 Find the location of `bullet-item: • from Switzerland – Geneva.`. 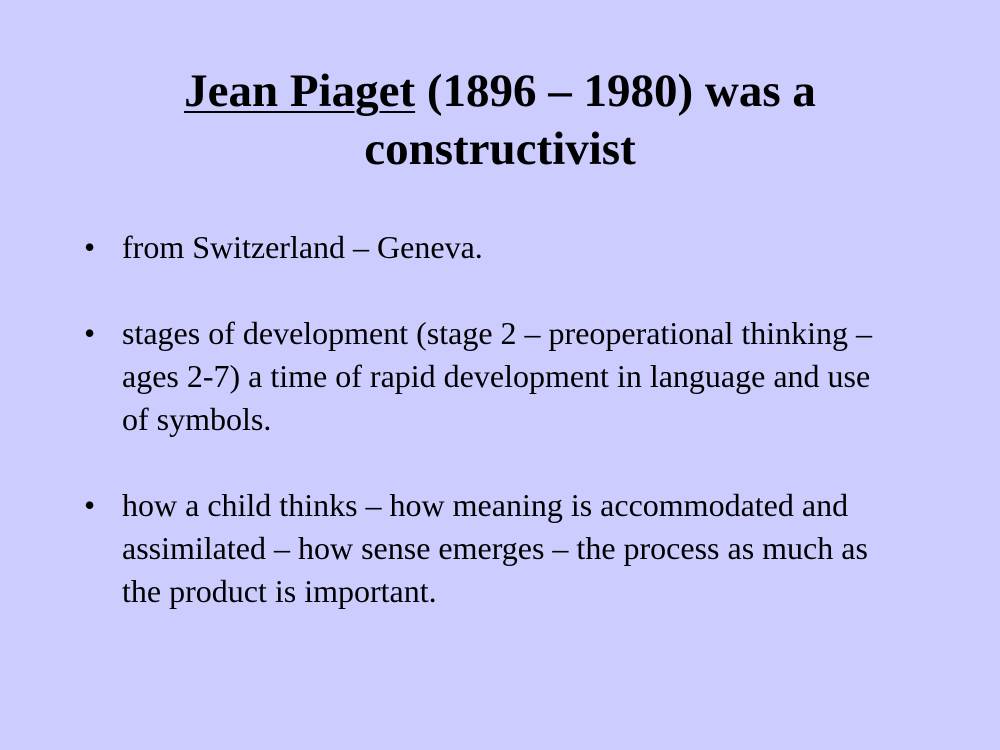

bullet-item: • from Switzerland – Geneva. is located at coordinates (494, 247).